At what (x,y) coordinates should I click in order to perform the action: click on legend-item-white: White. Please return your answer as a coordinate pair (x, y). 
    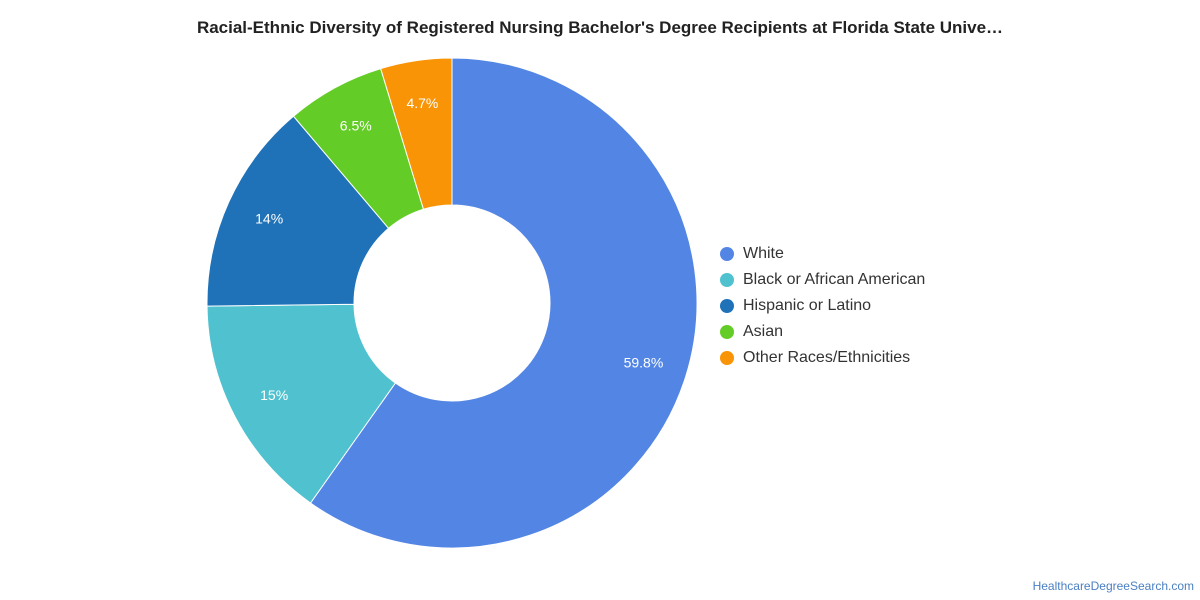
    Looking at the image, I should click on (822, 254).